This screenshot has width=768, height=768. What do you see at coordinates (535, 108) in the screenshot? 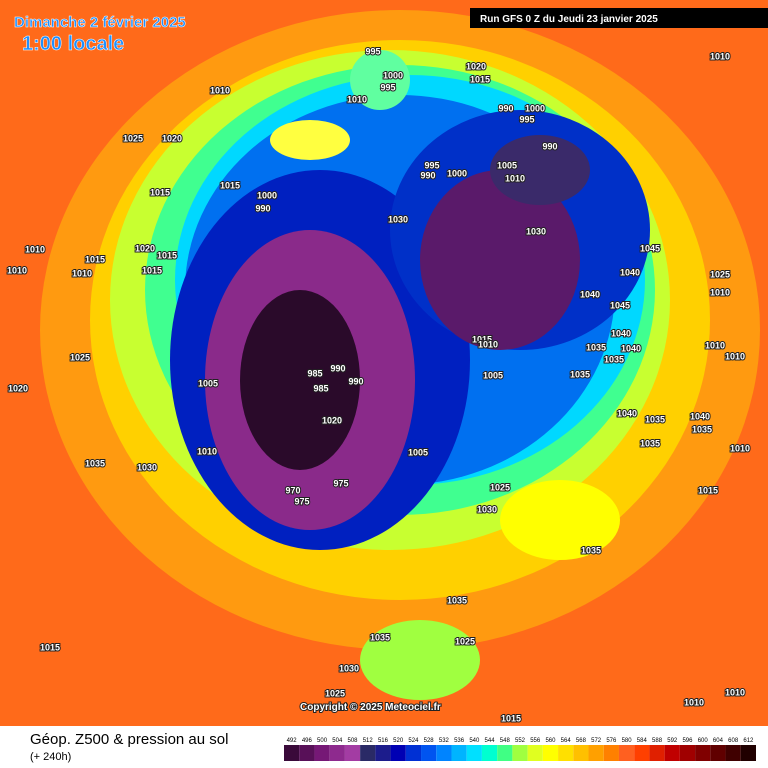
I see `pressure-label: 1000` at bounding box center [535, 108].